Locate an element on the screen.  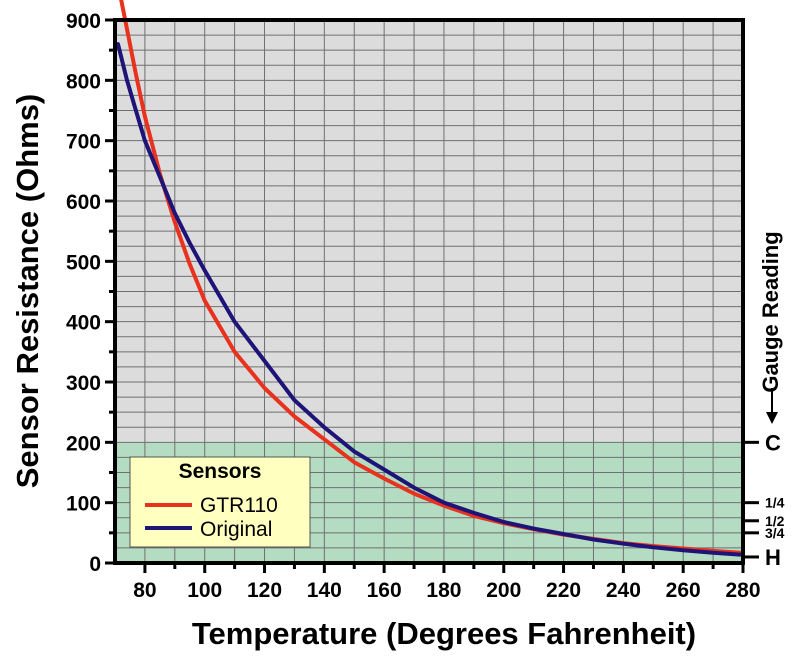
x-tick-label: 80 is located at coordinates (144, 590).